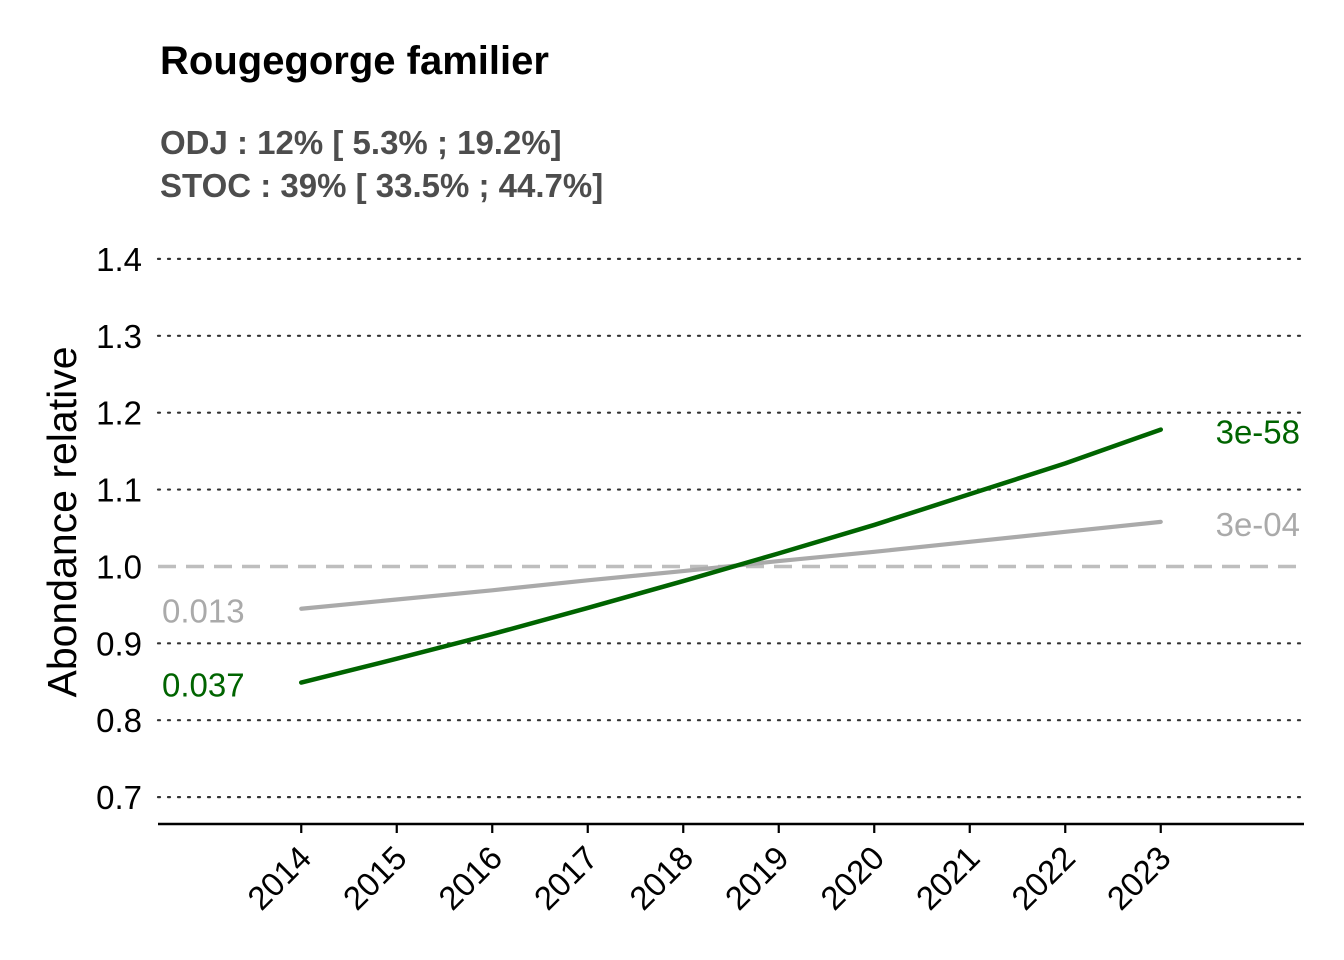  Describe the element at coordinates (852, 878) in the screenshot. I see `x-tick-label: 2020` at that location.